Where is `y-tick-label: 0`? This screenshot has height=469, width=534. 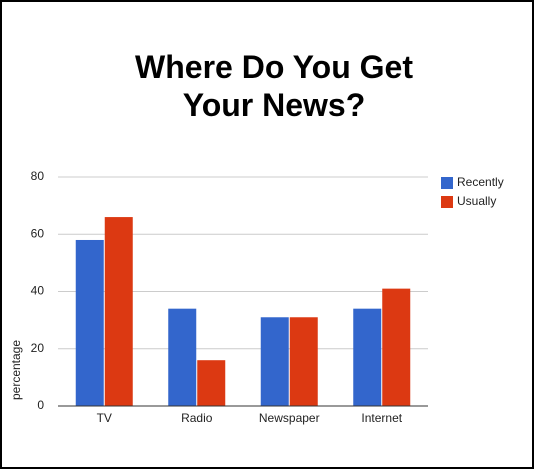
y-tick-label: 0 is located at coordinates (40, 405).